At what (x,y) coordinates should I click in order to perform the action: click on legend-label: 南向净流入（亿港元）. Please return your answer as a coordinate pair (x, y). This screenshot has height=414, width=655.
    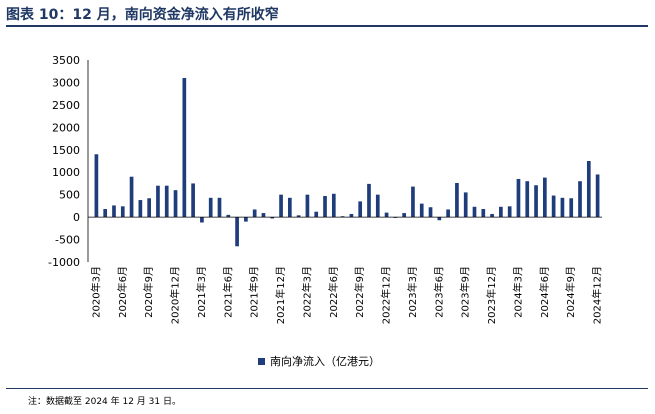
    Looking at the image, I should click on (325, 361).